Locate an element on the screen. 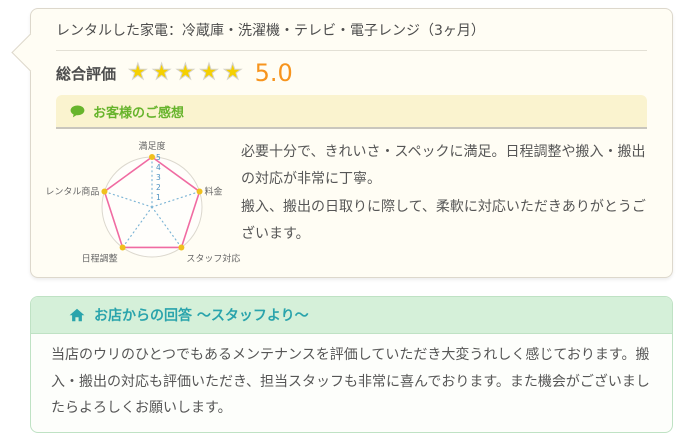 The image size is (680, 433). customer-feedback-header: お客様のご感想 is located at coordinates (351, 112).